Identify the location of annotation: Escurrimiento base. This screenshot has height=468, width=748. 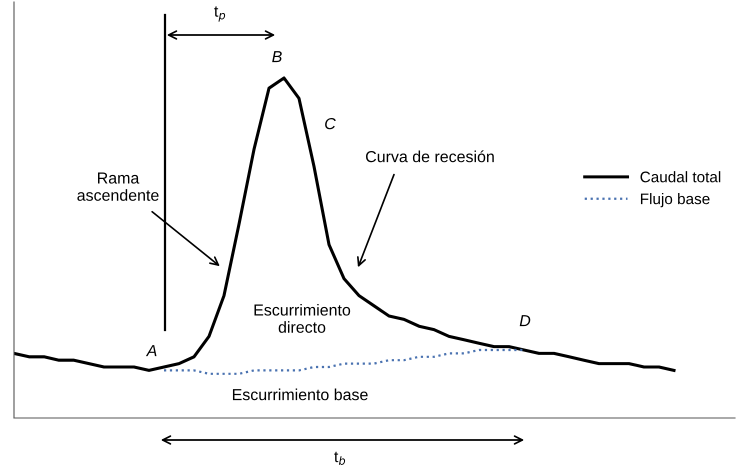
(300, 394).